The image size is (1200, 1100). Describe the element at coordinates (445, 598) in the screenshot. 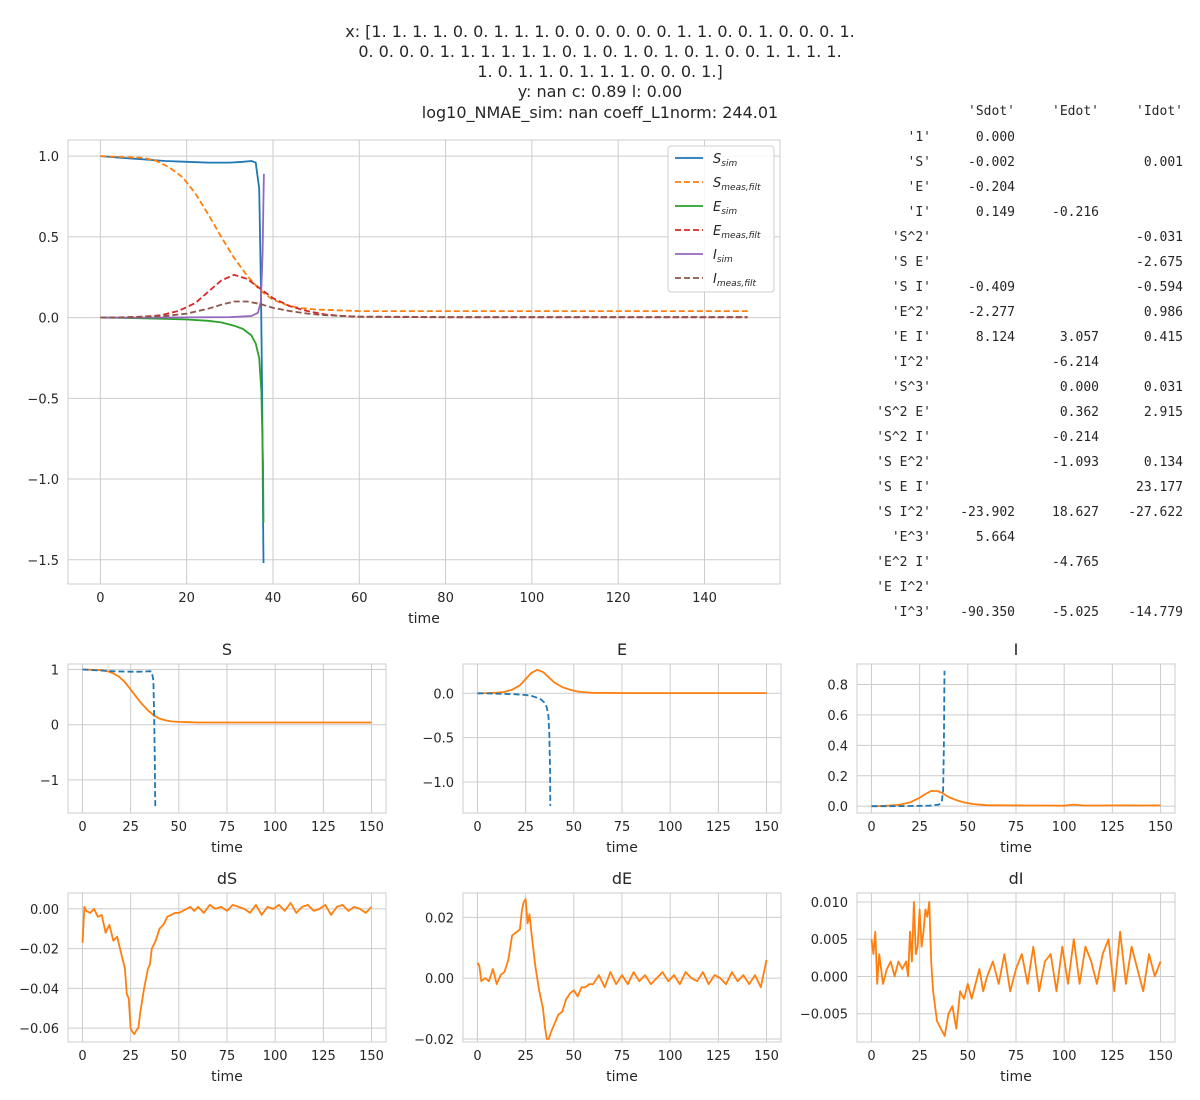

I see `x-tick-label: 80` at that location.